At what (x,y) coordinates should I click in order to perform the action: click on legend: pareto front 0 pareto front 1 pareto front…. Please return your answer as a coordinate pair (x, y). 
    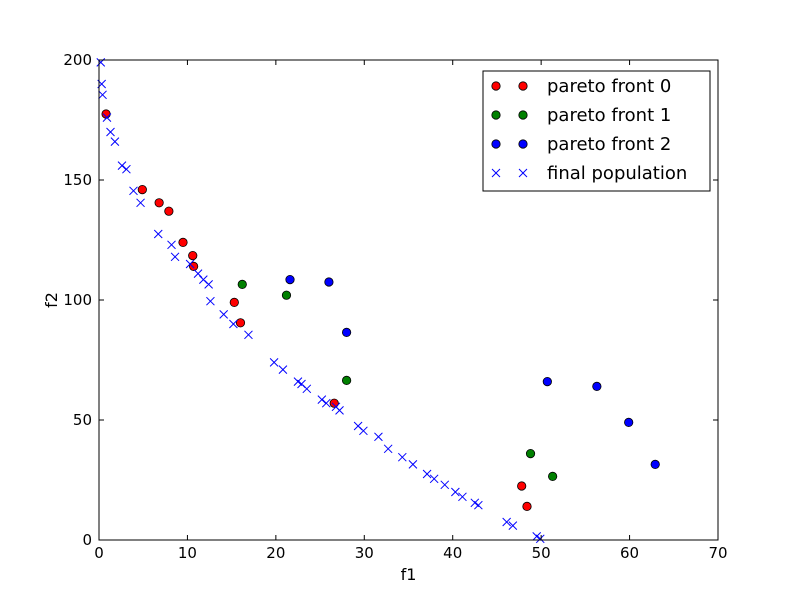
    Looking at the image, I should click on (596, 131).